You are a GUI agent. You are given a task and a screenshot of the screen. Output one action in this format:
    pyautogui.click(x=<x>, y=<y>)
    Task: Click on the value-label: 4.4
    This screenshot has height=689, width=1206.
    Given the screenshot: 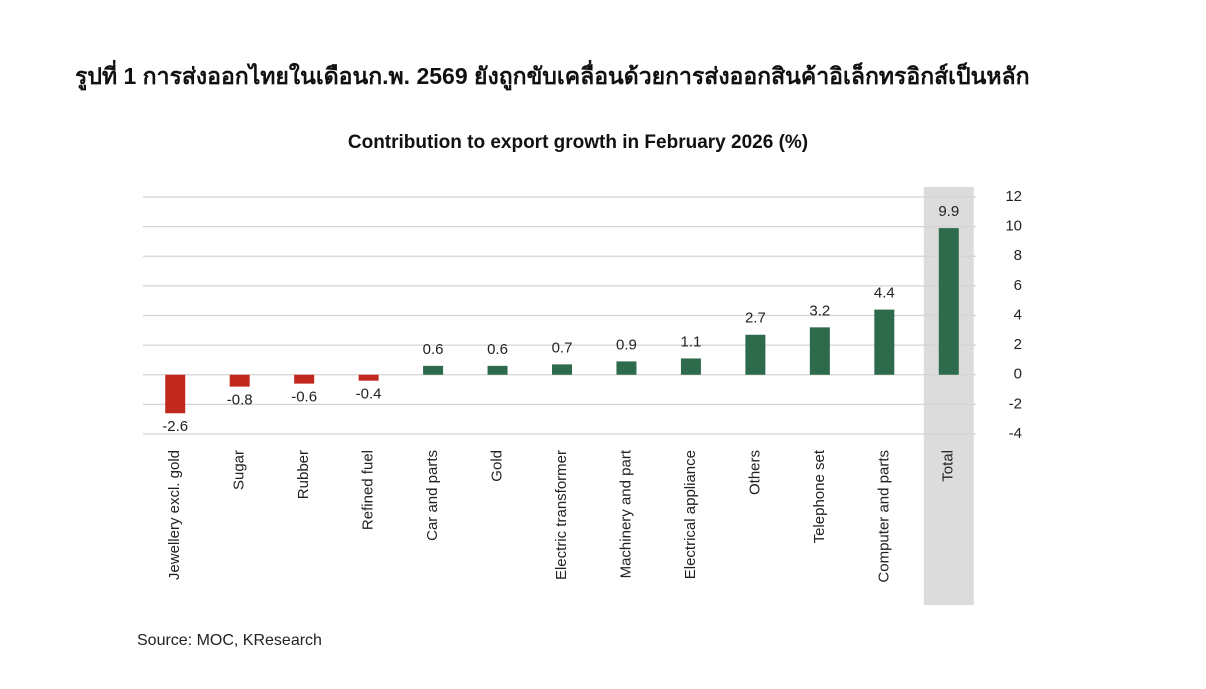 What is the action you would take?
    pyautogui.click(x=884, y=293)
    